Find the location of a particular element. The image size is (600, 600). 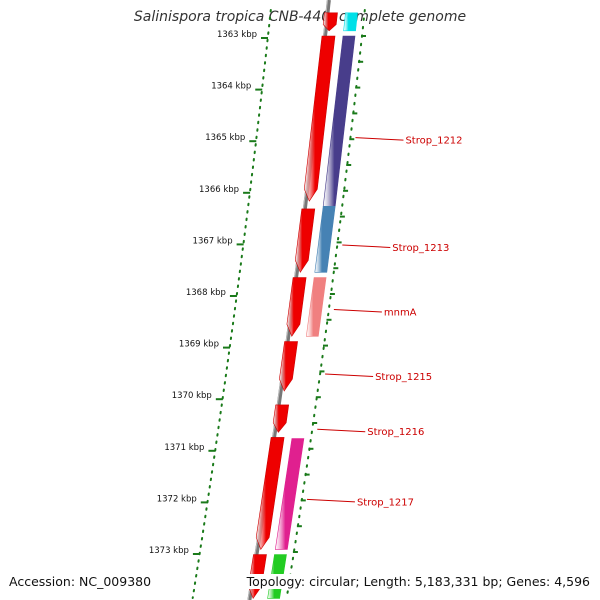

kbp-tick-label: 1370 kbp is located at coordinates (192, 396).